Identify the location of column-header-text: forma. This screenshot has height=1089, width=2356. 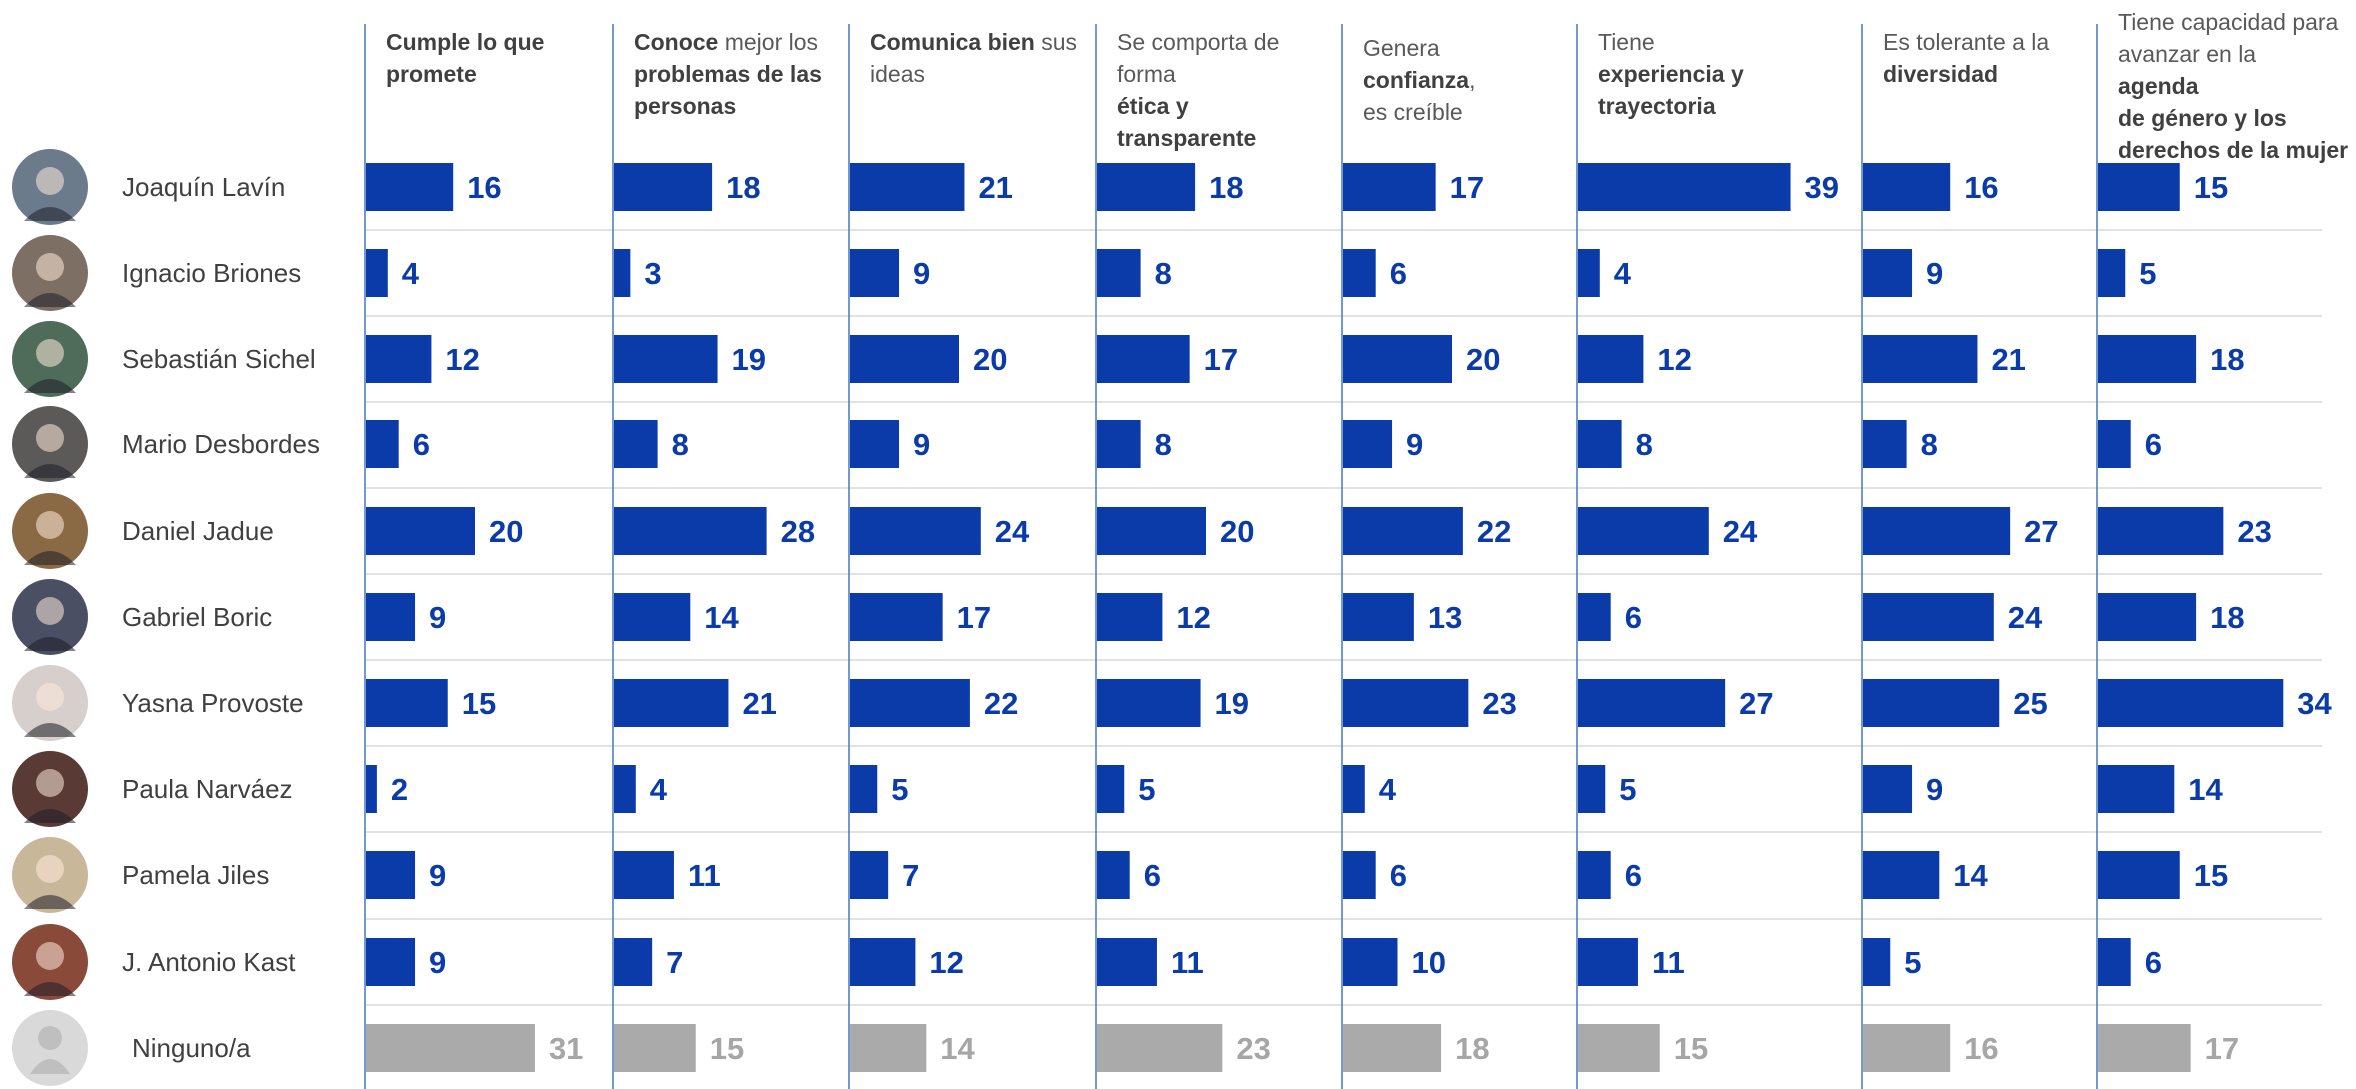
(1149, 74).